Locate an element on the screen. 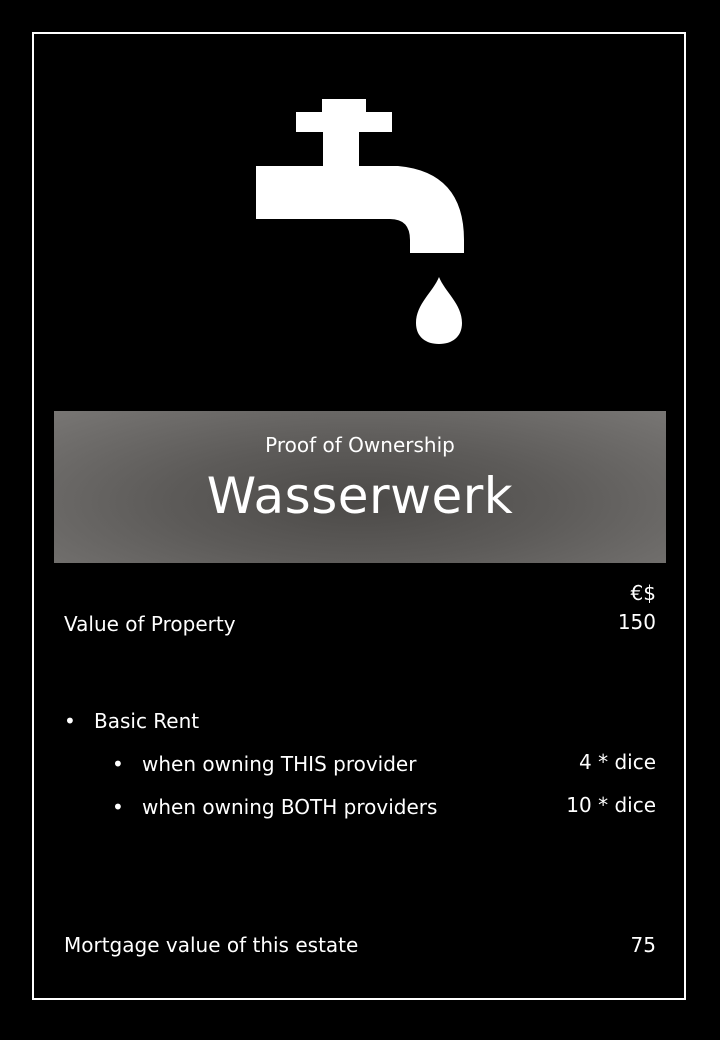 The width and height of the screenshot is (720, 1040). card-title: Wasserwerk is located at coordinates (360, 496).